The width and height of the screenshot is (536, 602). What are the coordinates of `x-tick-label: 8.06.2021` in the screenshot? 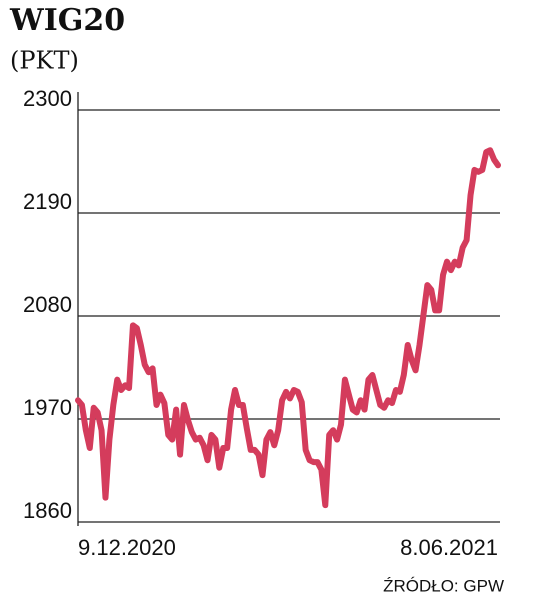 It's located at (449, 547).